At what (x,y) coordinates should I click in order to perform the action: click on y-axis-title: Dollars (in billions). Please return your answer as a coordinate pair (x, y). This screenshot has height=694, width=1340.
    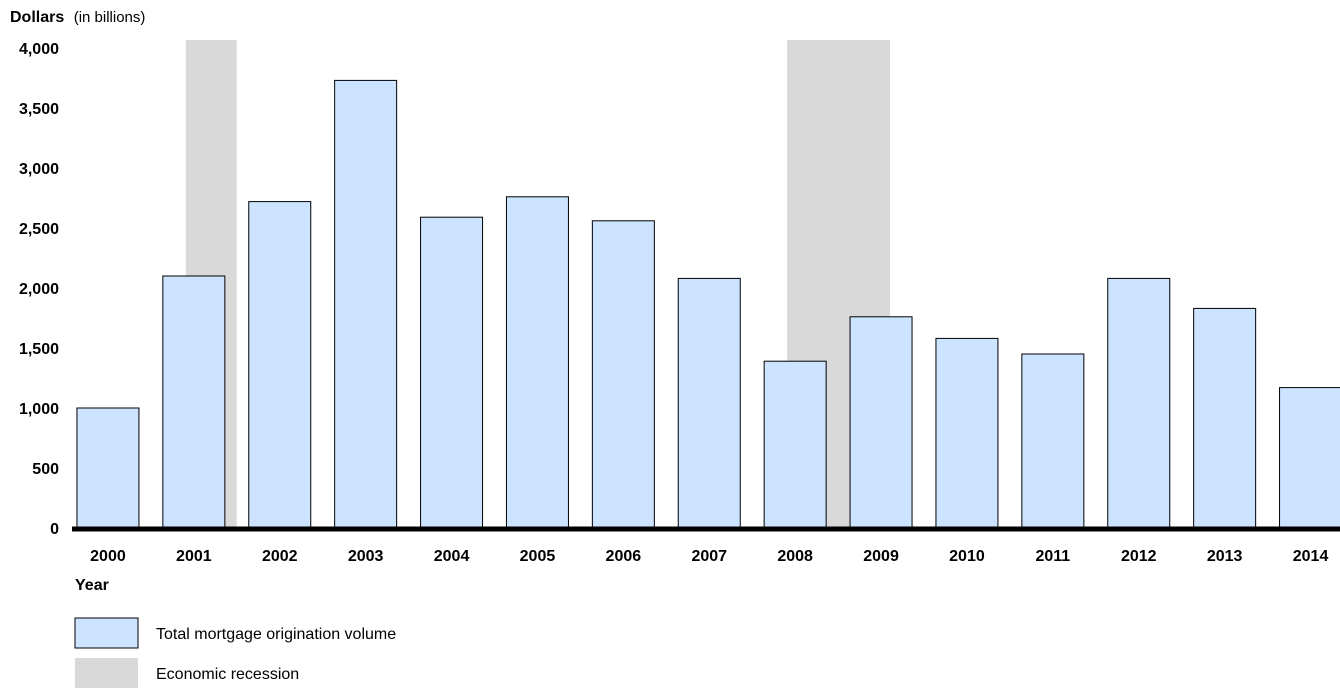
    Looking at the image, I should click on (77, 17).